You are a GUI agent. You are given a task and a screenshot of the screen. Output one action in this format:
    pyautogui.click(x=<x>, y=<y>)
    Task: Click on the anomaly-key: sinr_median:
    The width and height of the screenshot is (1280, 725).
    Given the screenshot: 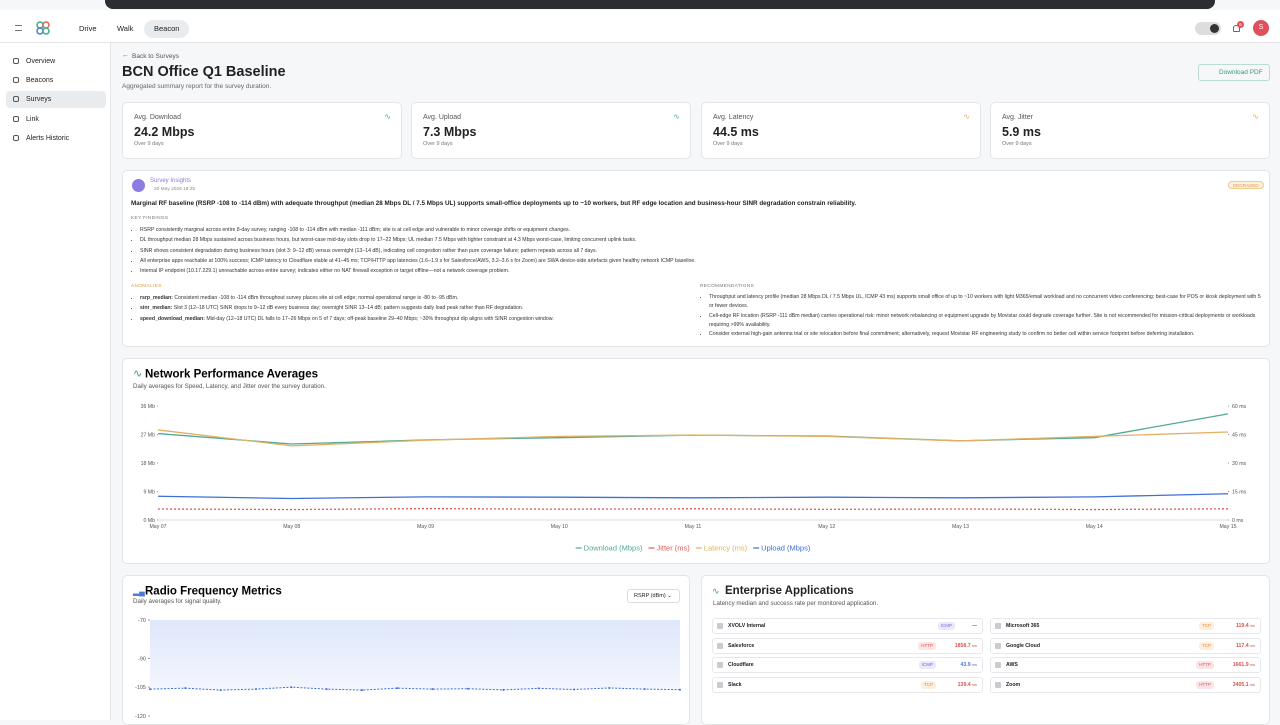 What is the action you would take?
    pyautogui.click(x=156, y=308)
    